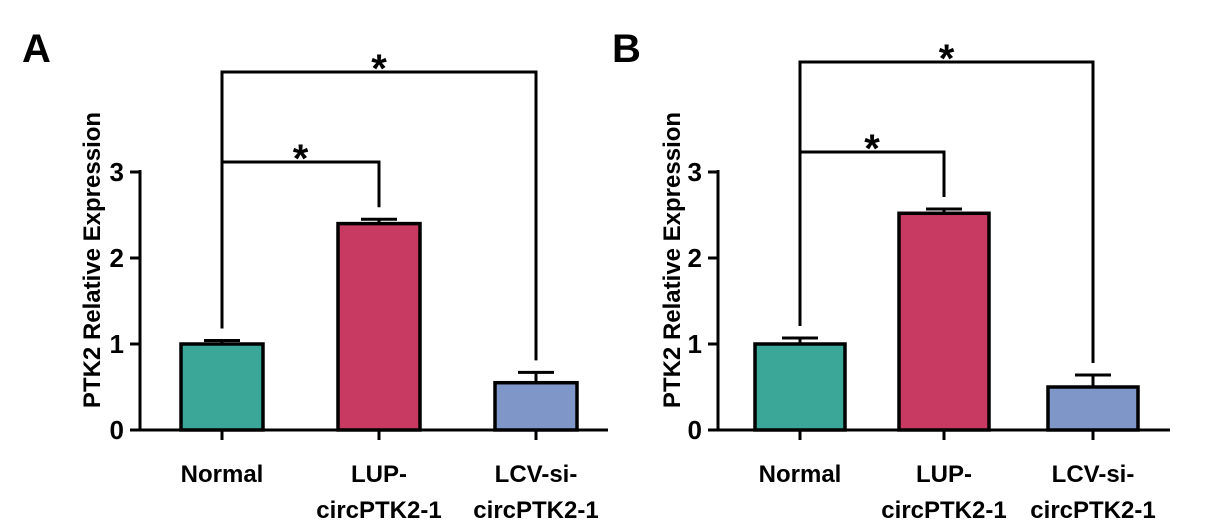 The height and width of the screenshot is (529, 1213). What do you see at coordinates (36, 49) in the screenshot?
I see `panel-letter: A` at bounding box center [36, 49].